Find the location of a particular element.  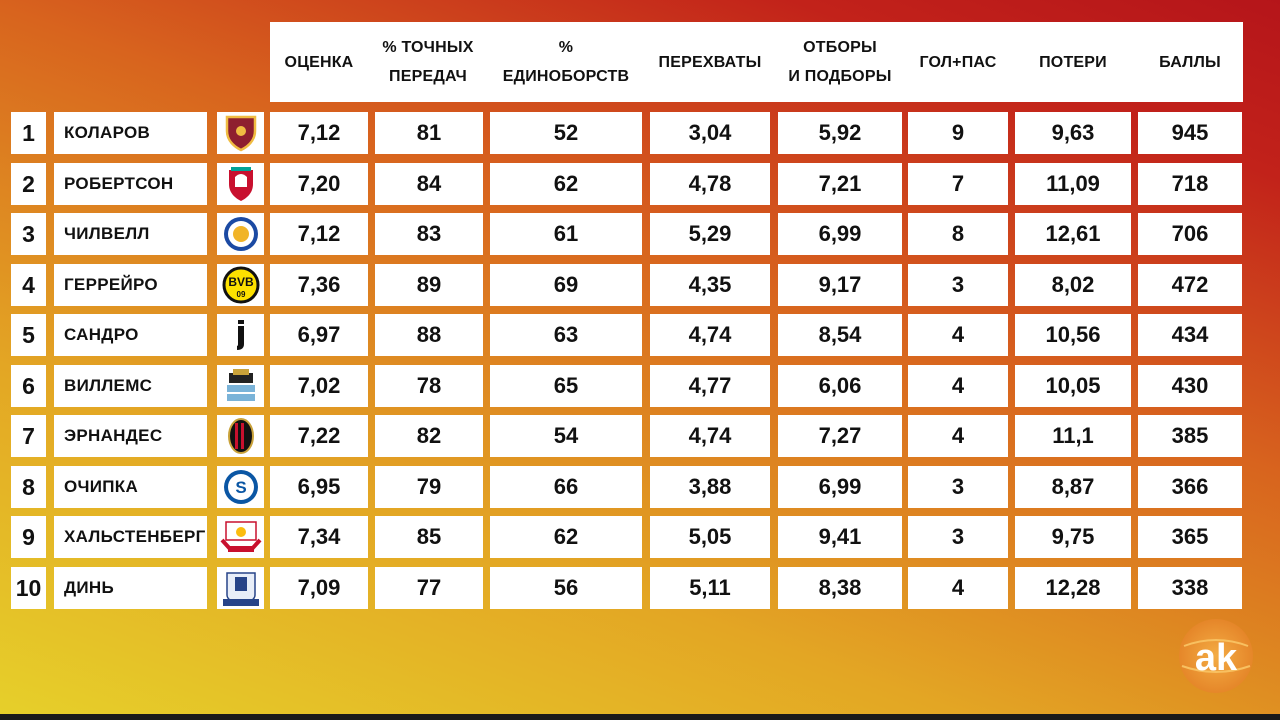

watermark-text: ak is located at coordinates (1216, 658).